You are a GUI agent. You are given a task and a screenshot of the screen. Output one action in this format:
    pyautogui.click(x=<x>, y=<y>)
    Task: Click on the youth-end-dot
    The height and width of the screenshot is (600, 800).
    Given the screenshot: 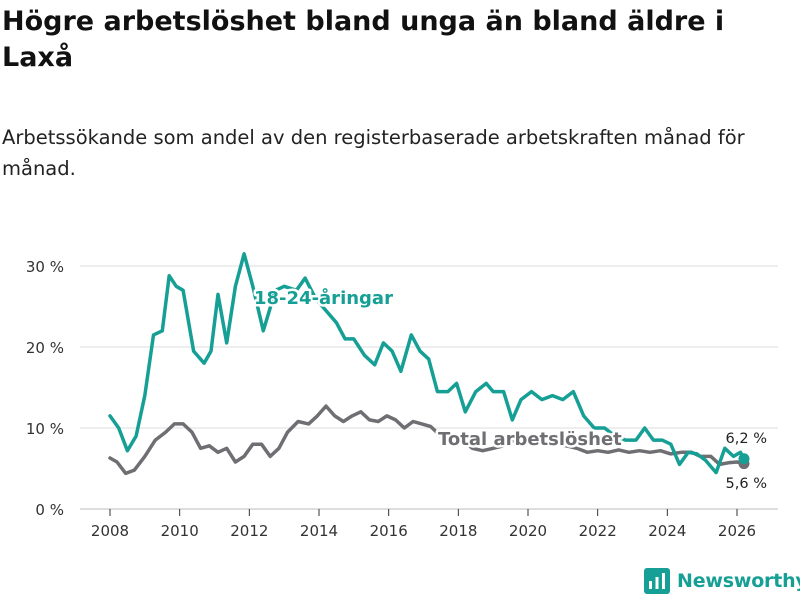 What is the action you would take?
    pyautogui.click(x=744, y=459)
    